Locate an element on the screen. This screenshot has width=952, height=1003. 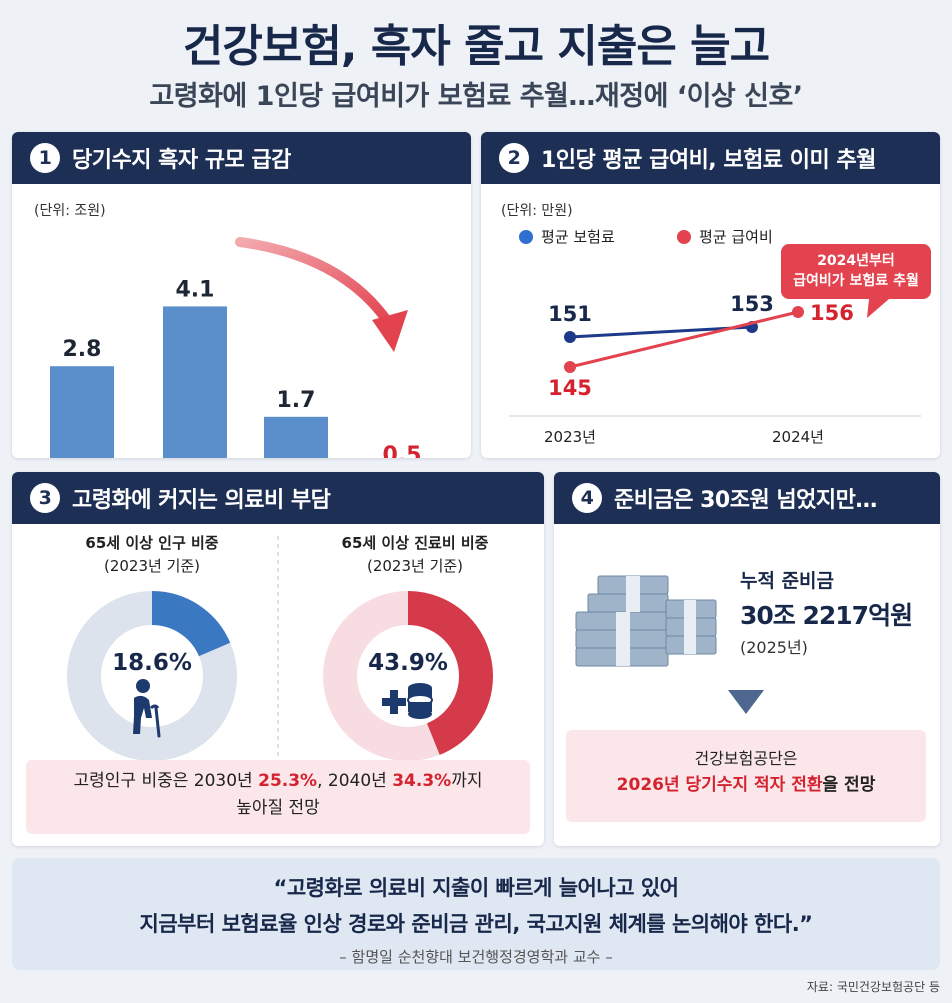
note-text: 건강보험공단은 is located at coordinates (746, 758).